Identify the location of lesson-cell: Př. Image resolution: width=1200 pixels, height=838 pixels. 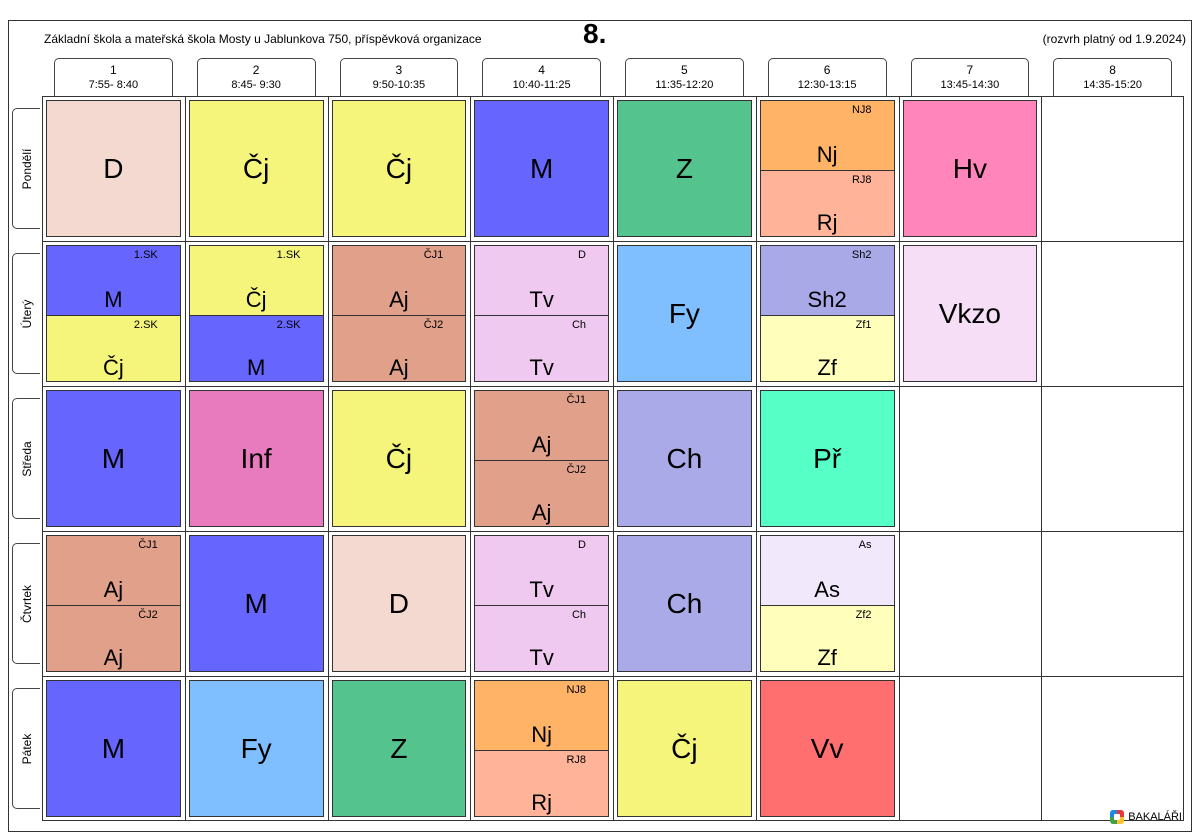
(827, 458).